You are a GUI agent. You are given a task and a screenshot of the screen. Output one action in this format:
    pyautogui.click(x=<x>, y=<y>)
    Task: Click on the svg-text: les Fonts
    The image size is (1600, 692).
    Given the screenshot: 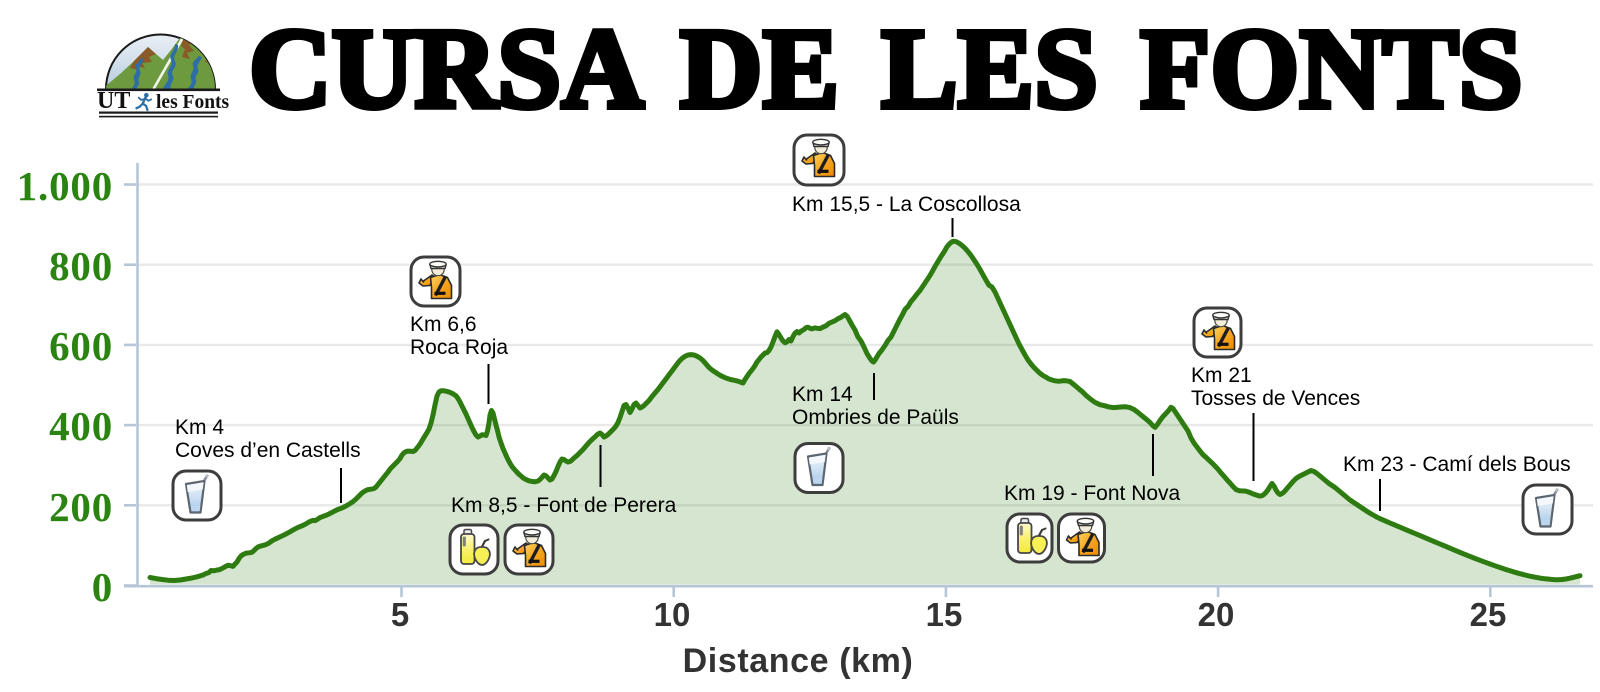 What is the action you would take?
    pyautogui.click(x=193, y=102)
    